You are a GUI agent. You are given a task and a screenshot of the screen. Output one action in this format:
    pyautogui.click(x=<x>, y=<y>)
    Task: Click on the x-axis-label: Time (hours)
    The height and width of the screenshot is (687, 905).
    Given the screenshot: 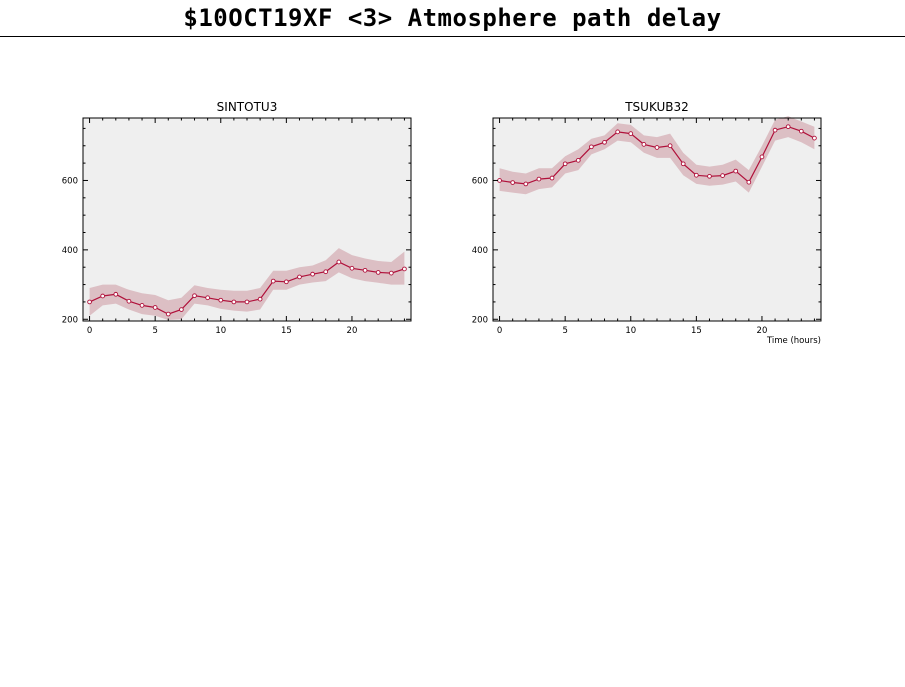 What is the action you would take?
    pyautogui.click(x=793, y=341)
    